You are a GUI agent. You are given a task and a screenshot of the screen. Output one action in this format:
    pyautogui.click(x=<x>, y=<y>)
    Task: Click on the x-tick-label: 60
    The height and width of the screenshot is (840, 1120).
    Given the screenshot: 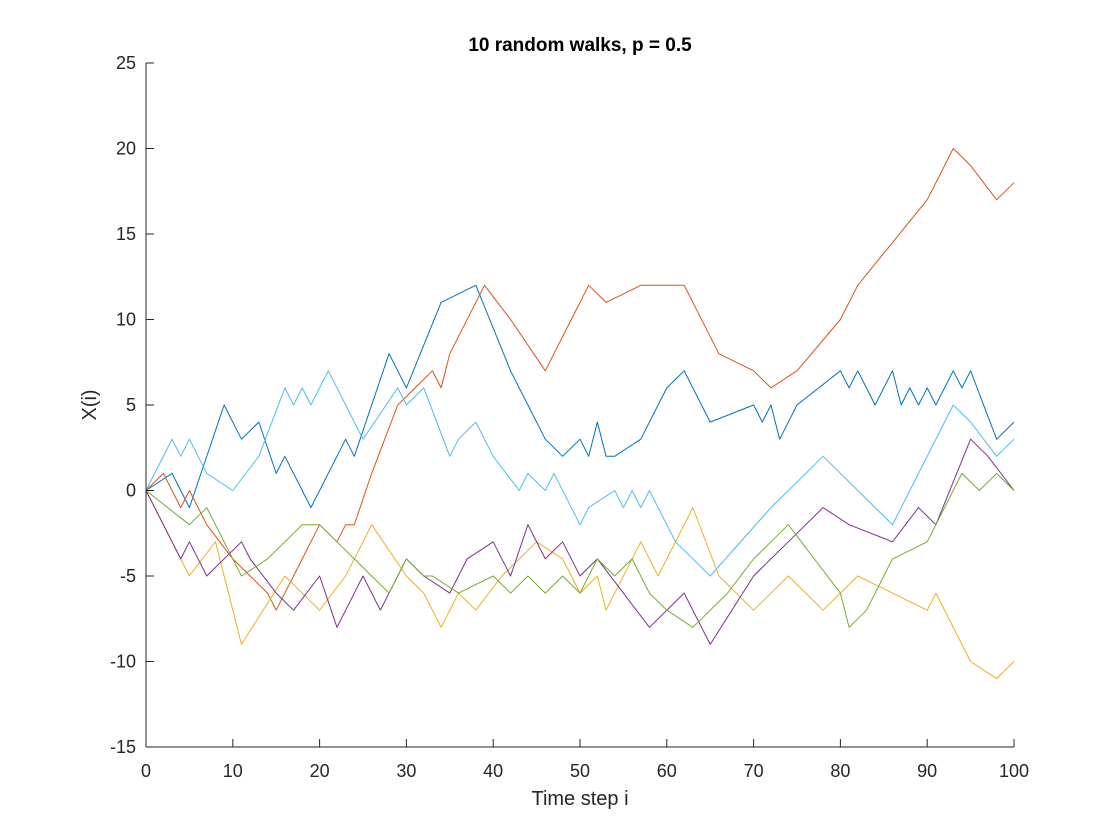 What is the action you would take?
    pyautogui.click(x=667, y=771)
    